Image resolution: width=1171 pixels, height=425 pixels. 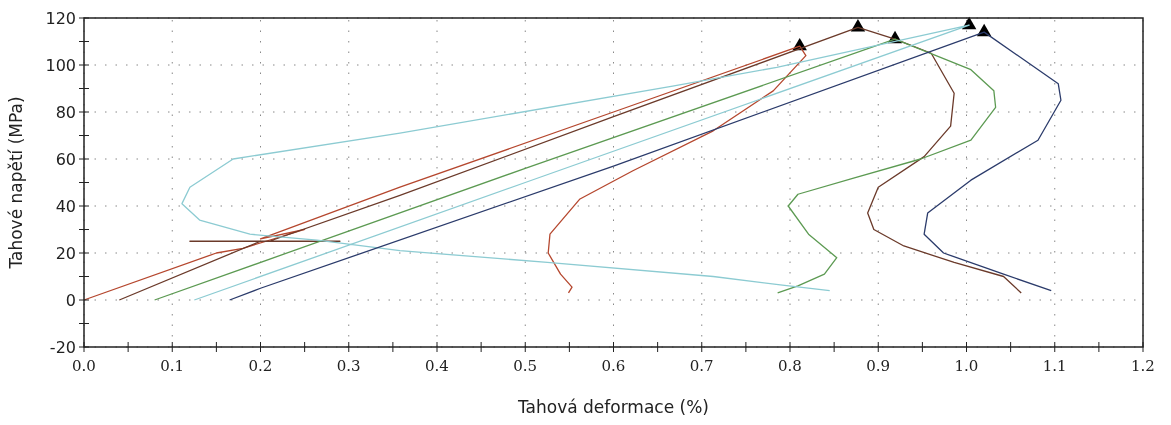 I want to click on x-tick-label: 0.3, so click(x=348, y=366).